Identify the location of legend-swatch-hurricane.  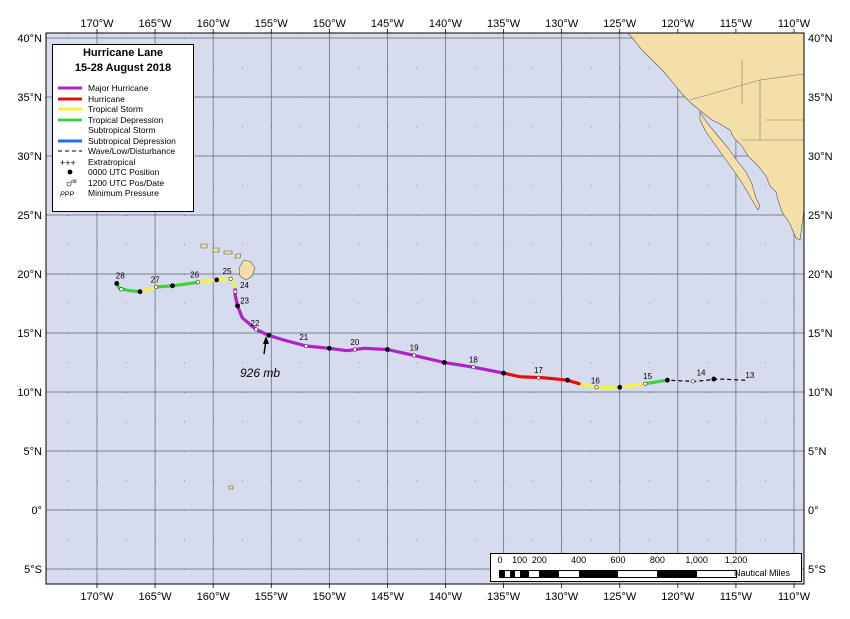
(70, 99).